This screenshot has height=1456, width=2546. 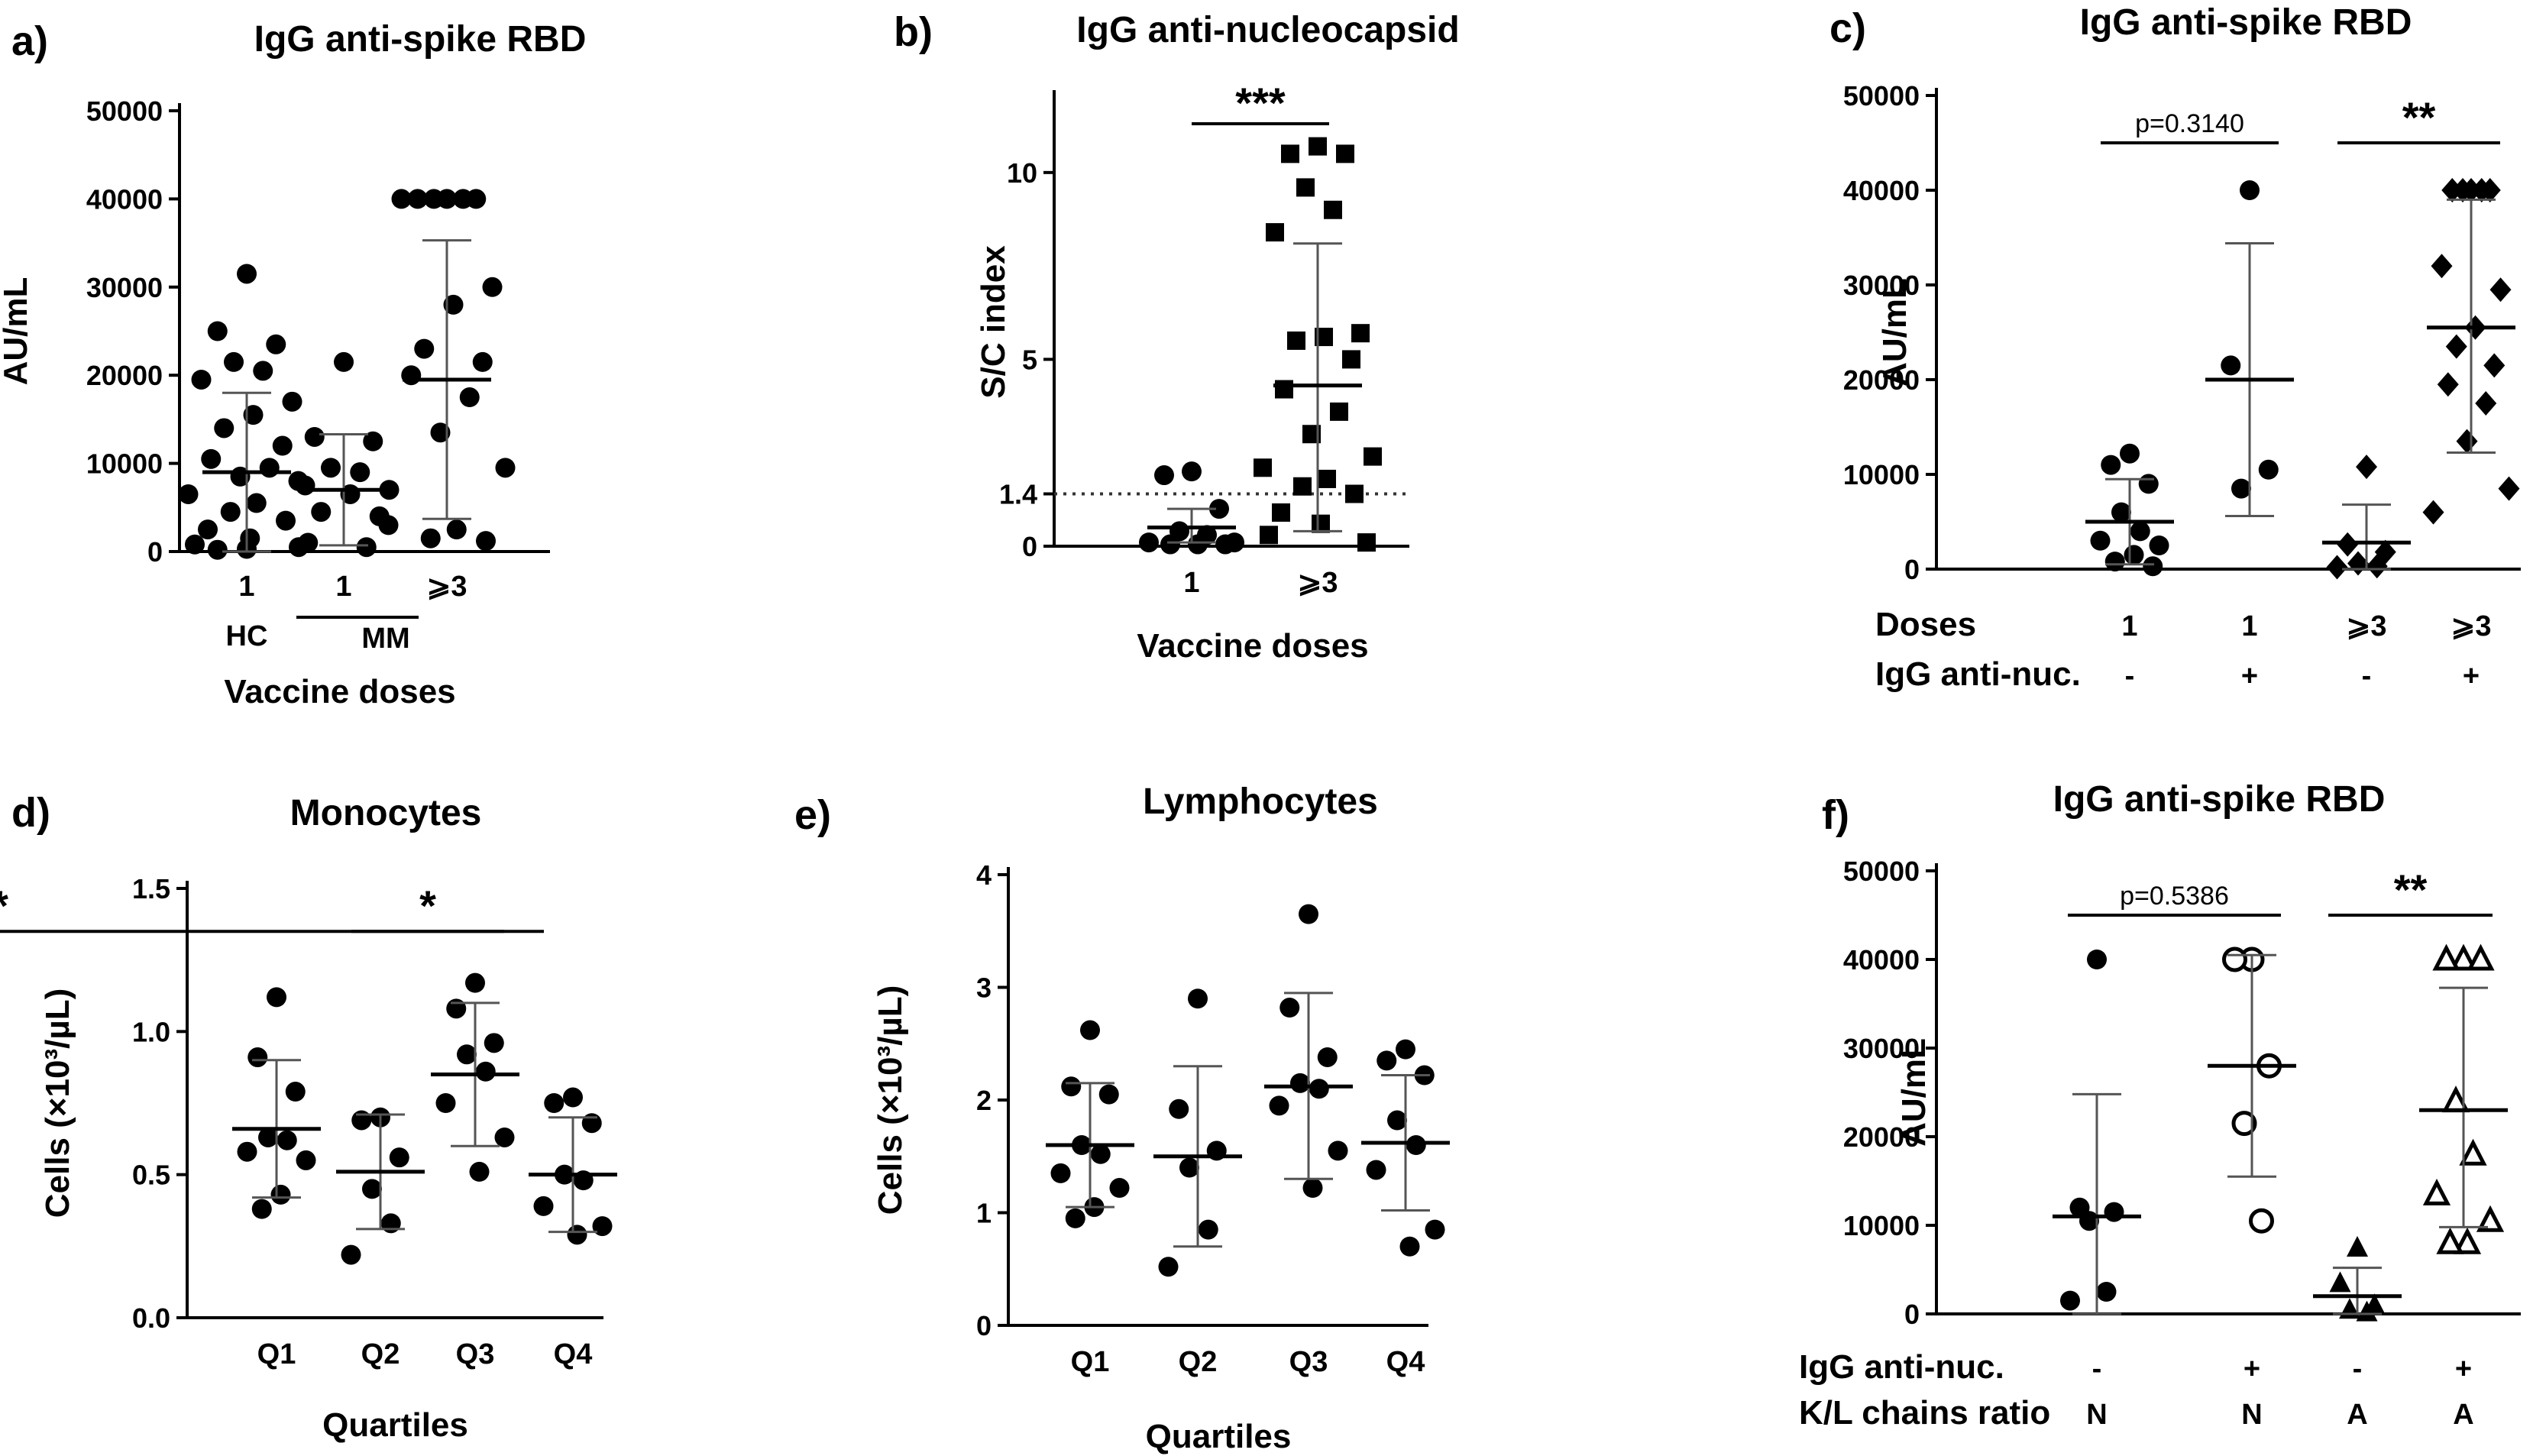 What do you see at coordinates (1090, 1199) in the screenshot?
I see `group: Q1` at bounding box center [1090, 1199].